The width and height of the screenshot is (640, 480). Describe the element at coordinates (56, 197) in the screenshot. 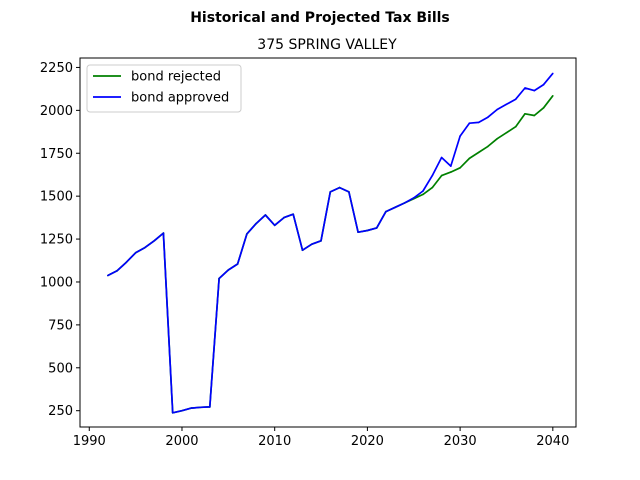

I see `y-tick-label: 1500` at that location.